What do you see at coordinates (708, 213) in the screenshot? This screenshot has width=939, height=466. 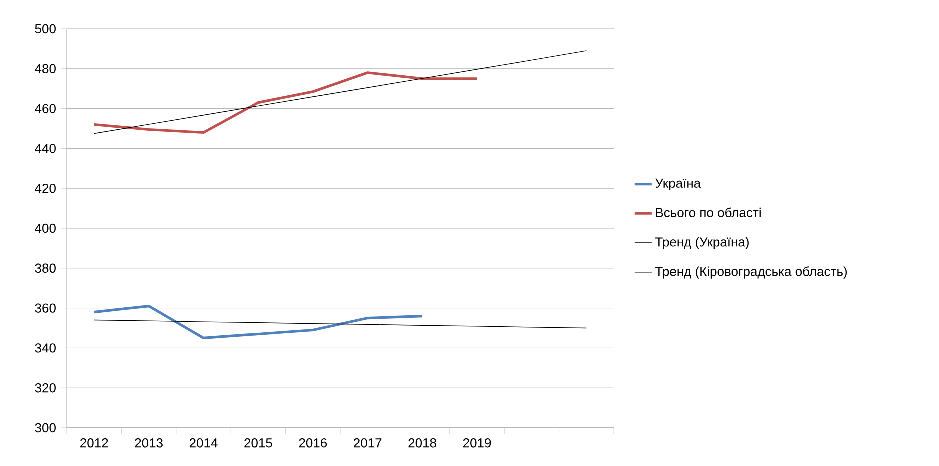 I see `legend-label: Всього по області` at bounding box center [708, 213].